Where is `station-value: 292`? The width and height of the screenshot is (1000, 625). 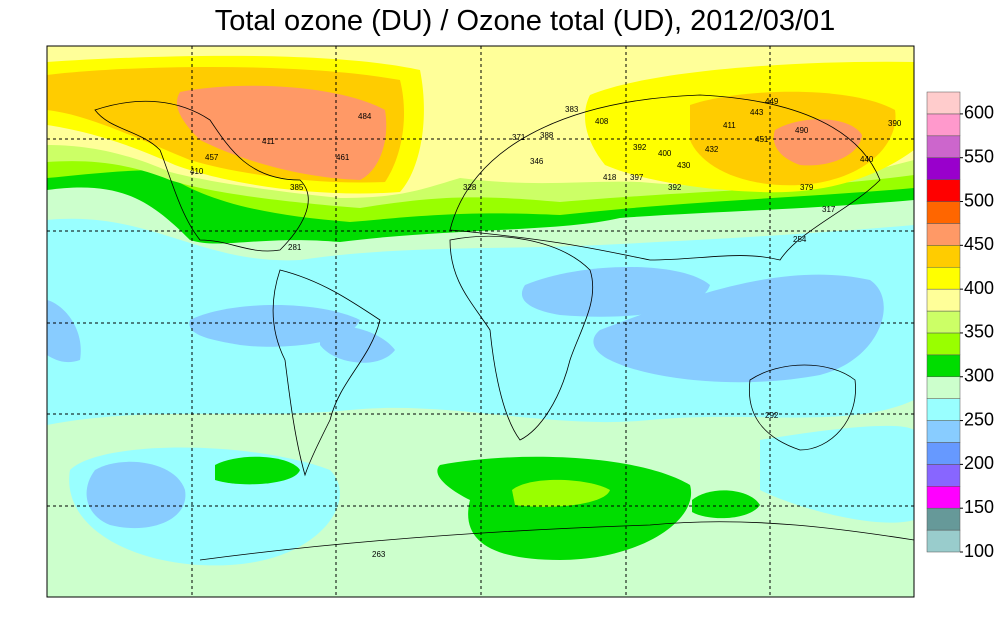
station-value: 292 is located at coordinates (772, 415).